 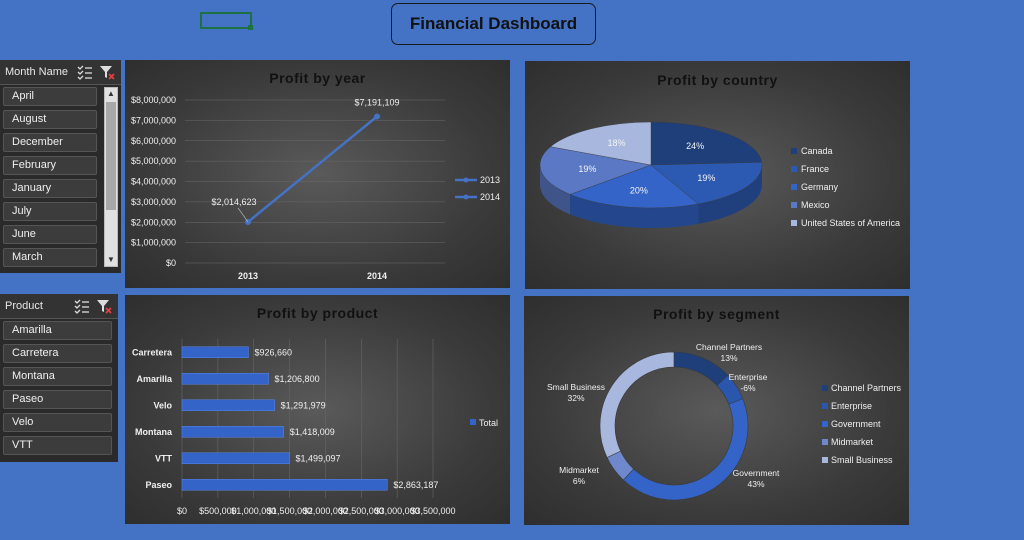 I want to click on y-tick-label: Paseo, so click(x=158, y=485).